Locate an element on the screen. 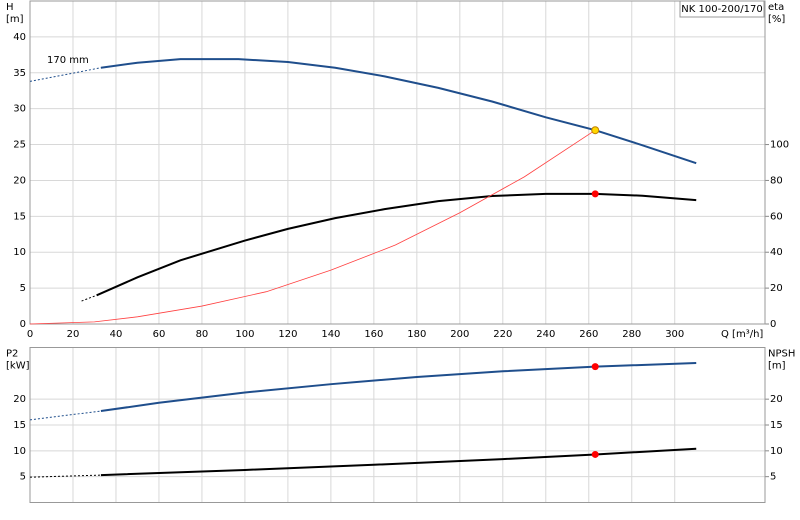 This screenshot has width=800, height=520. y-axis-label: [m] is located at coordinates (15, 19).